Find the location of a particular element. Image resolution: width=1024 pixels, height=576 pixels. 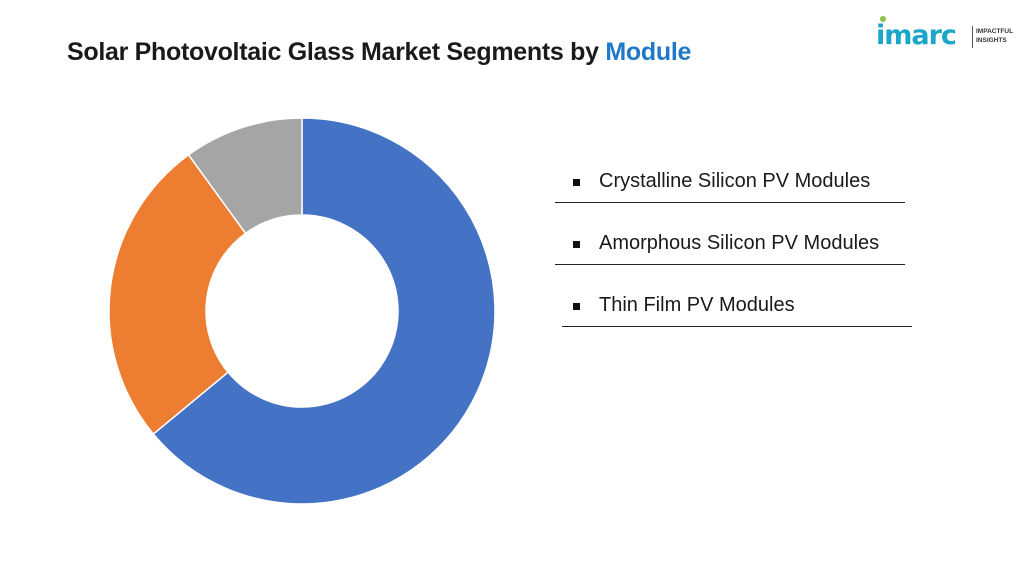

slice-amorphous is located at coordinates (177, 294).